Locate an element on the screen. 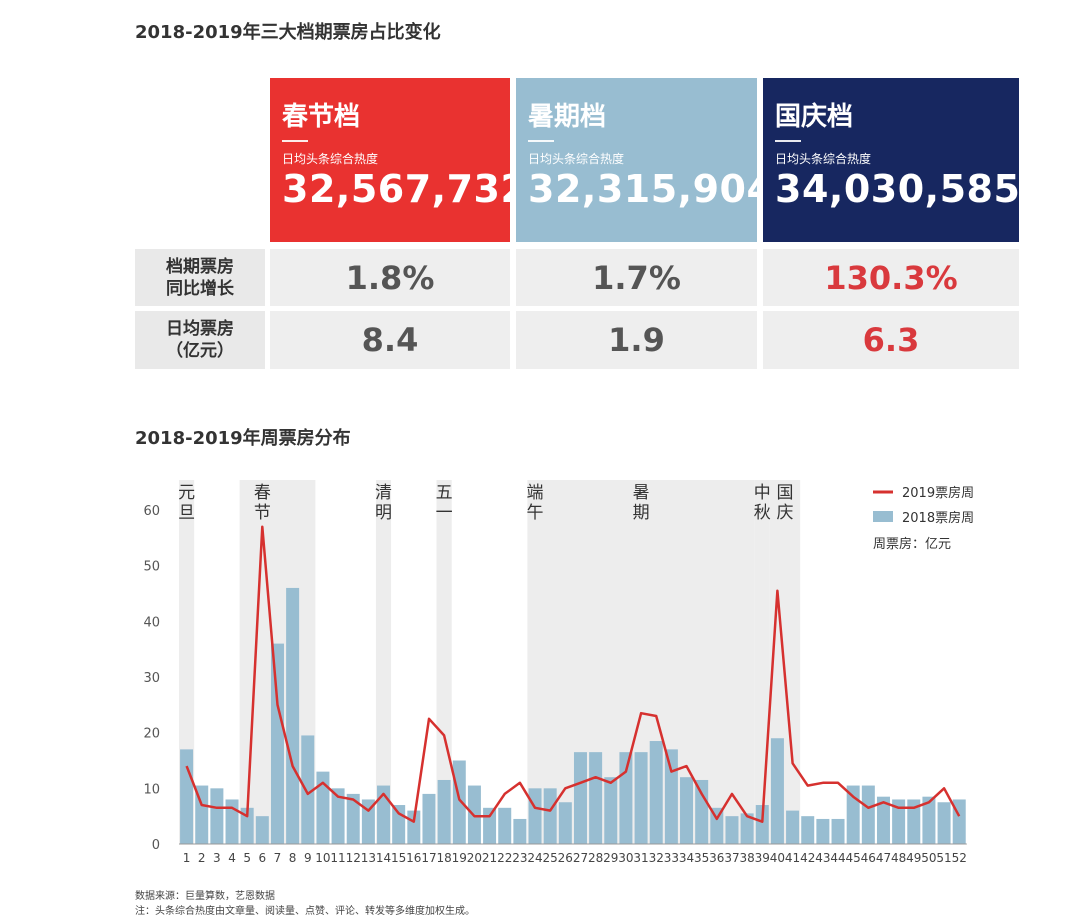  x-tick-label: 51 is located at coordinates (943, 858).